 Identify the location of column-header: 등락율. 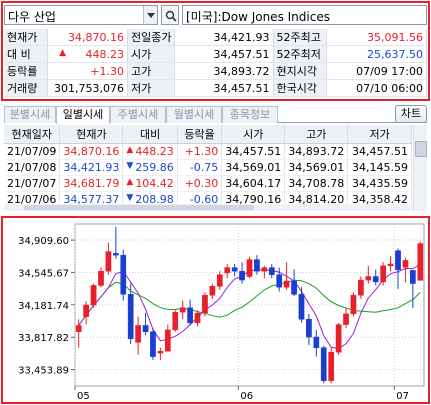
(200, 134).